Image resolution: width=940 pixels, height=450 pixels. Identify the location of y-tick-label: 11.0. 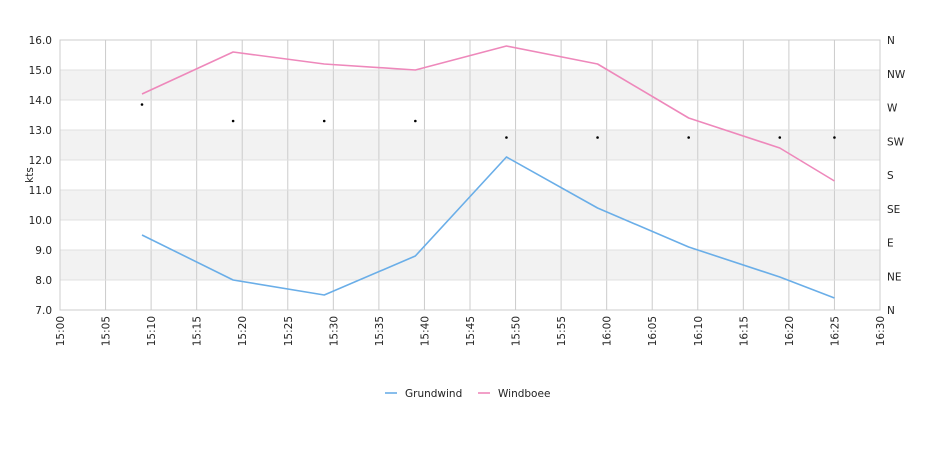
(40, 191).